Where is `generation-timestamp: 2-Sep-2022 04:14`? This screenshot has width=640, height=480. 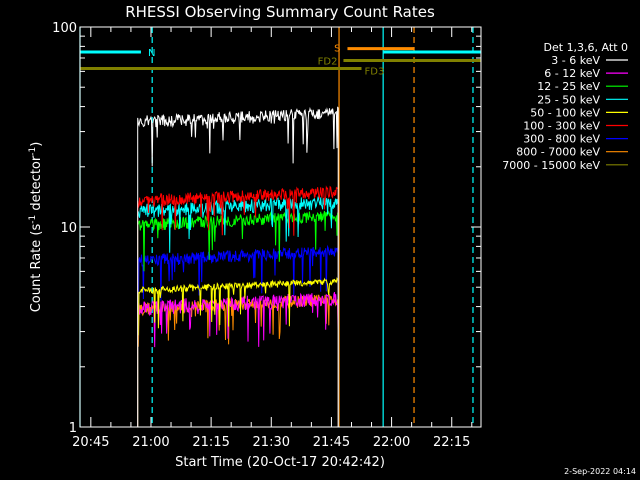 generation-timestamp: 2-Sep-2022 04:14 is located at coordinates (600, 471).